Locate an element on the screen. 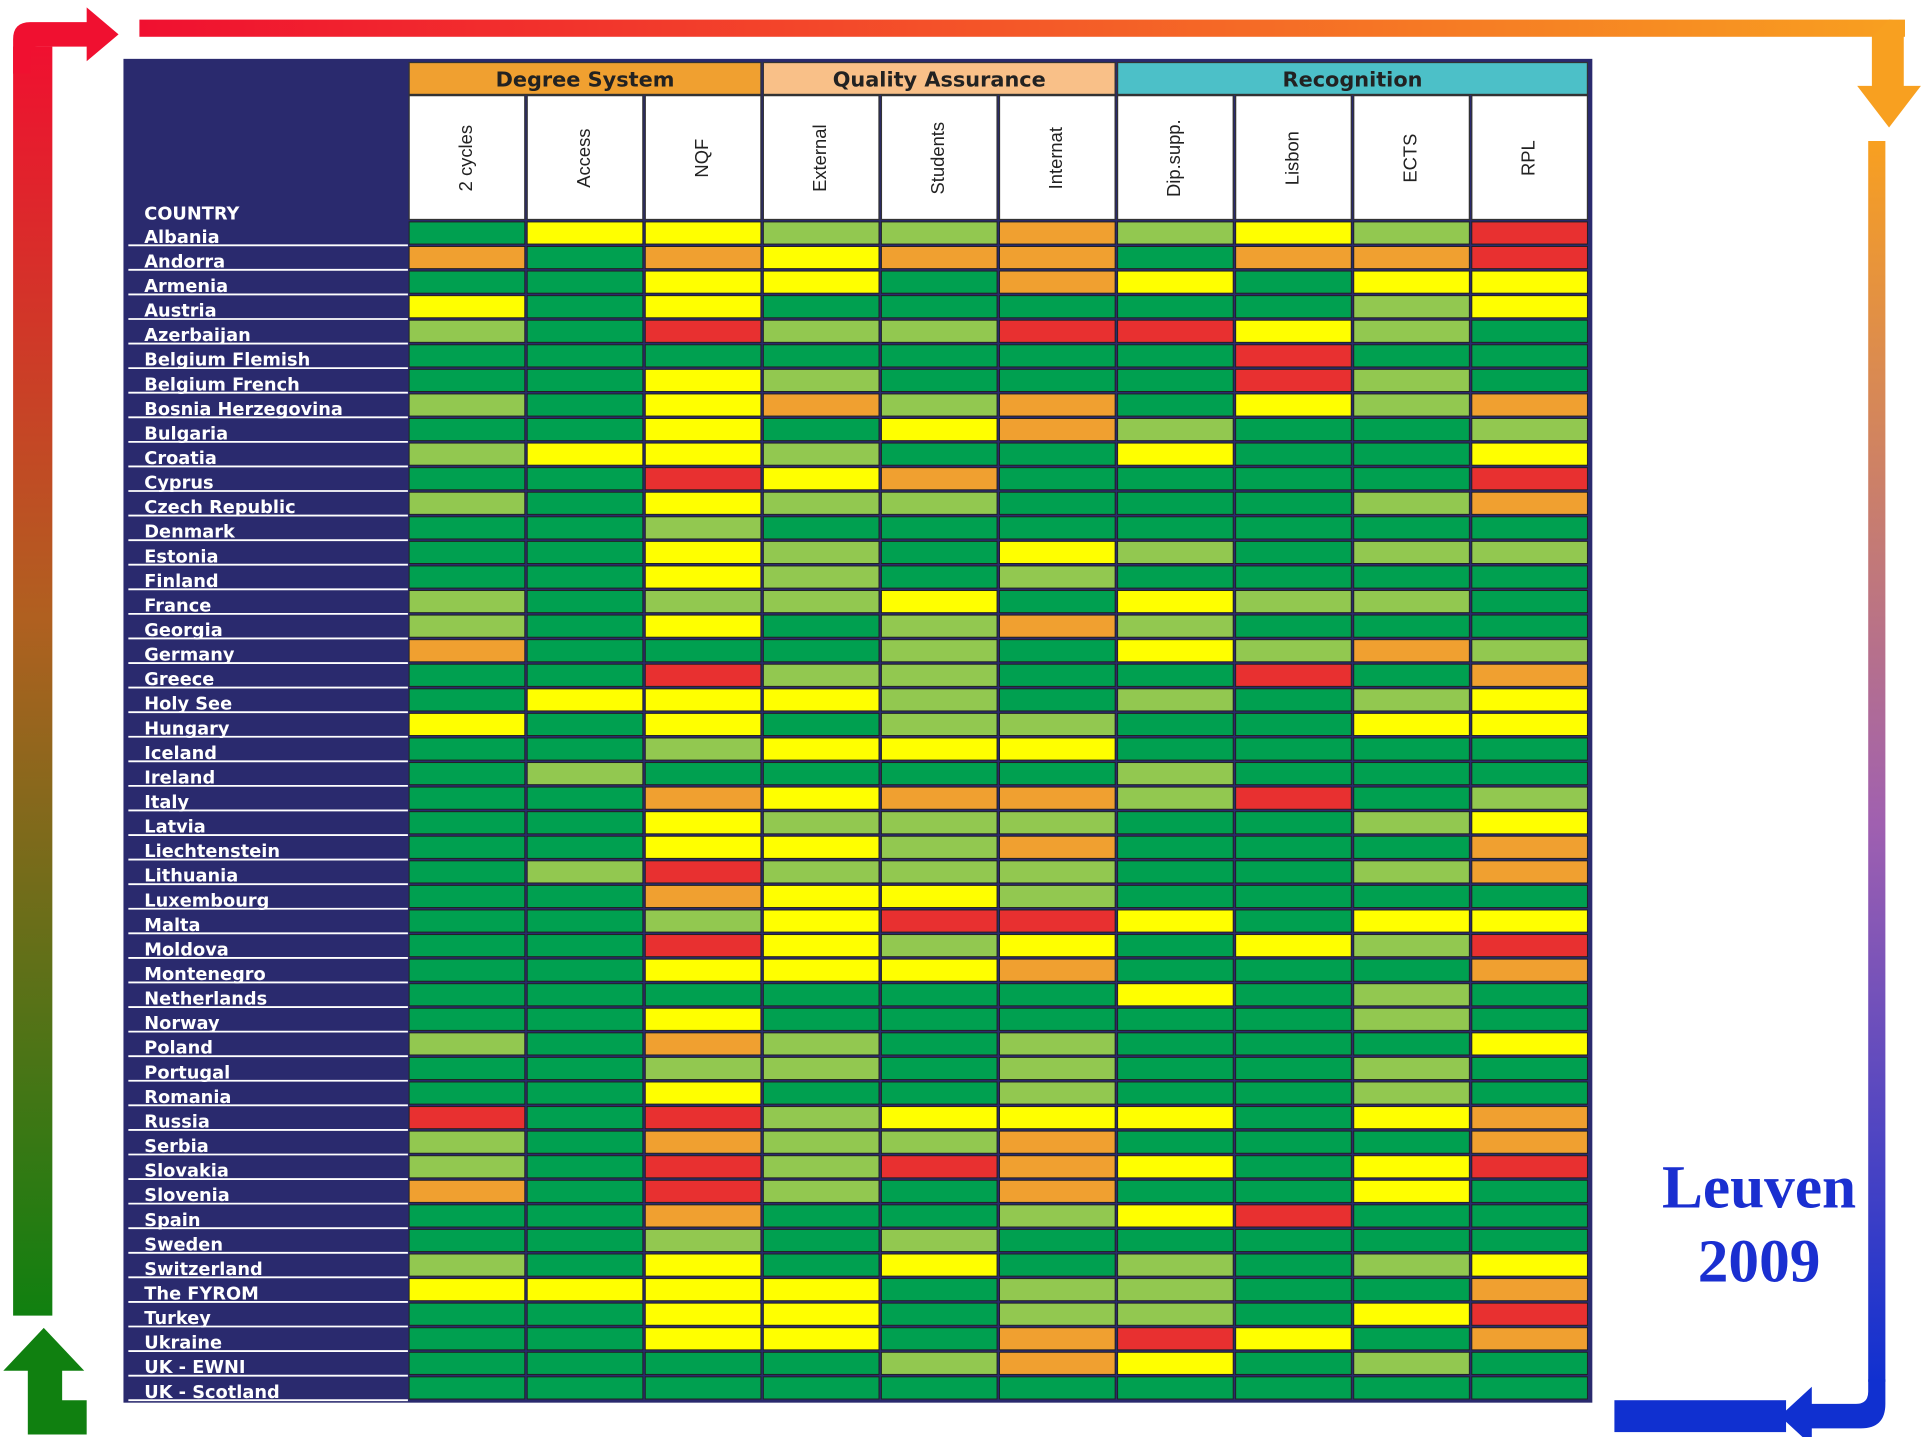 The width and height of the screenshot is (1923, 1437). country-label: Poland is located at coordinates (178, 1049).